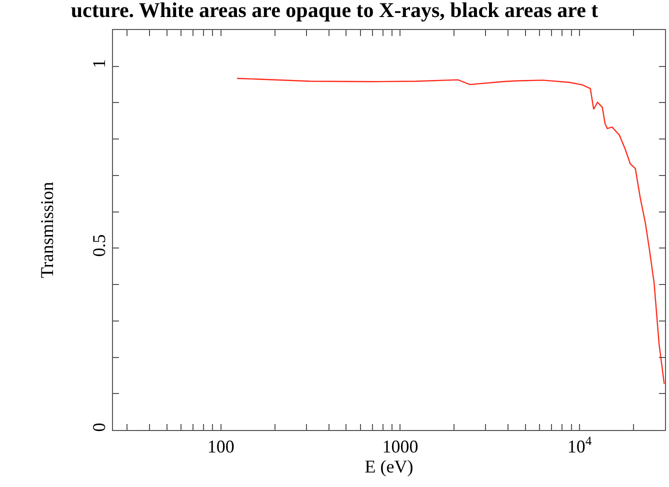  Describe the element at coordinates (47, 230) in the screenshot. I see `y-axis-title: Transmission` at that location.